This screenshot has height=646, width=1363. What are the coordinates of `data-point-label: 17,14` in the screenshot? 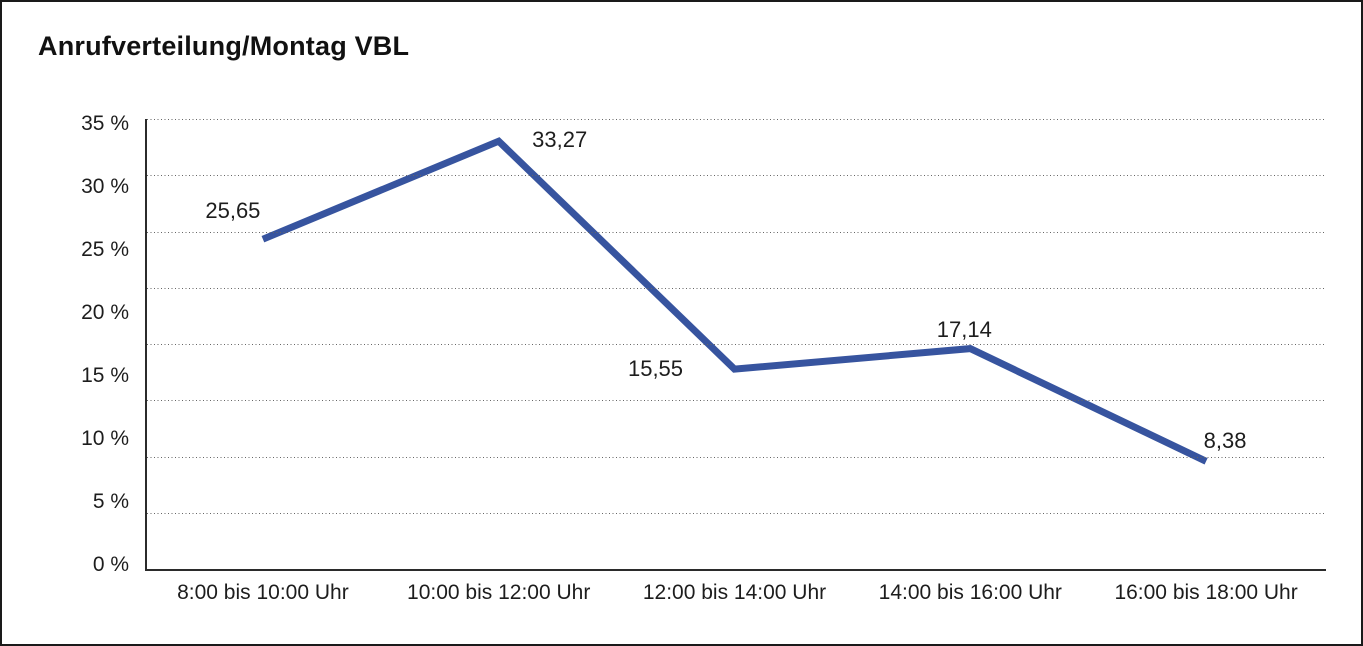 It's located at (964, 329).